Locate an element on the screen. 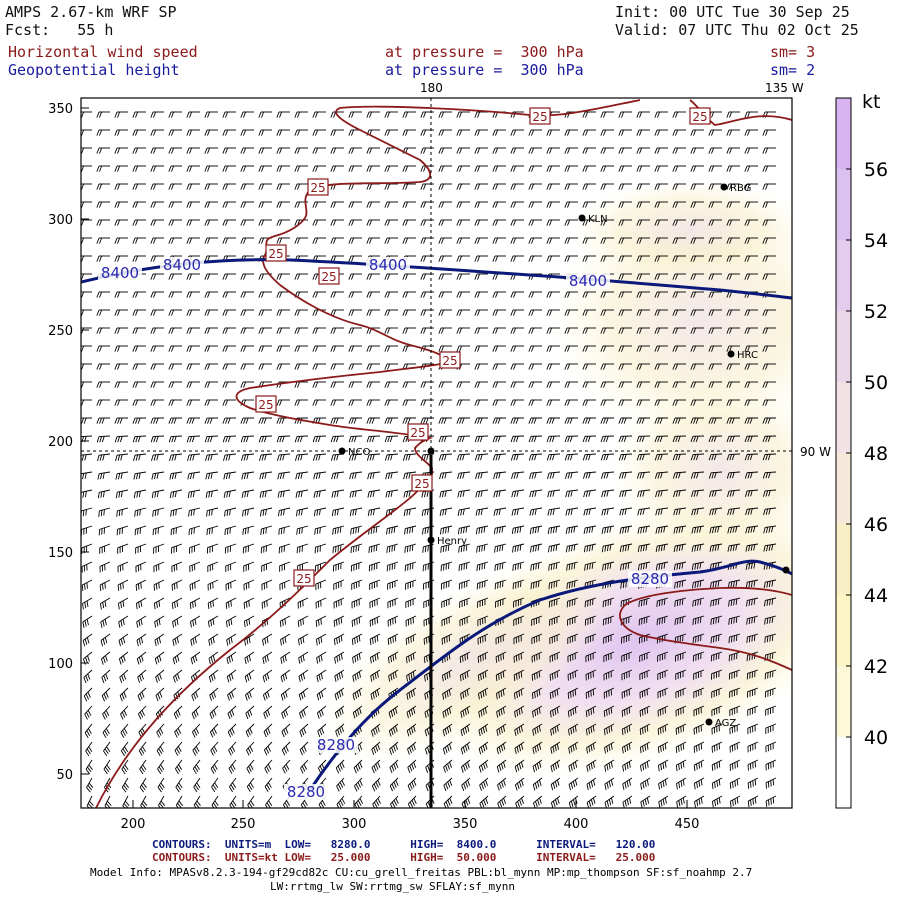 This screenshot has height=900, width=900. field1-level: at pressure = 300 hPa is located at coordinates (484, 52).